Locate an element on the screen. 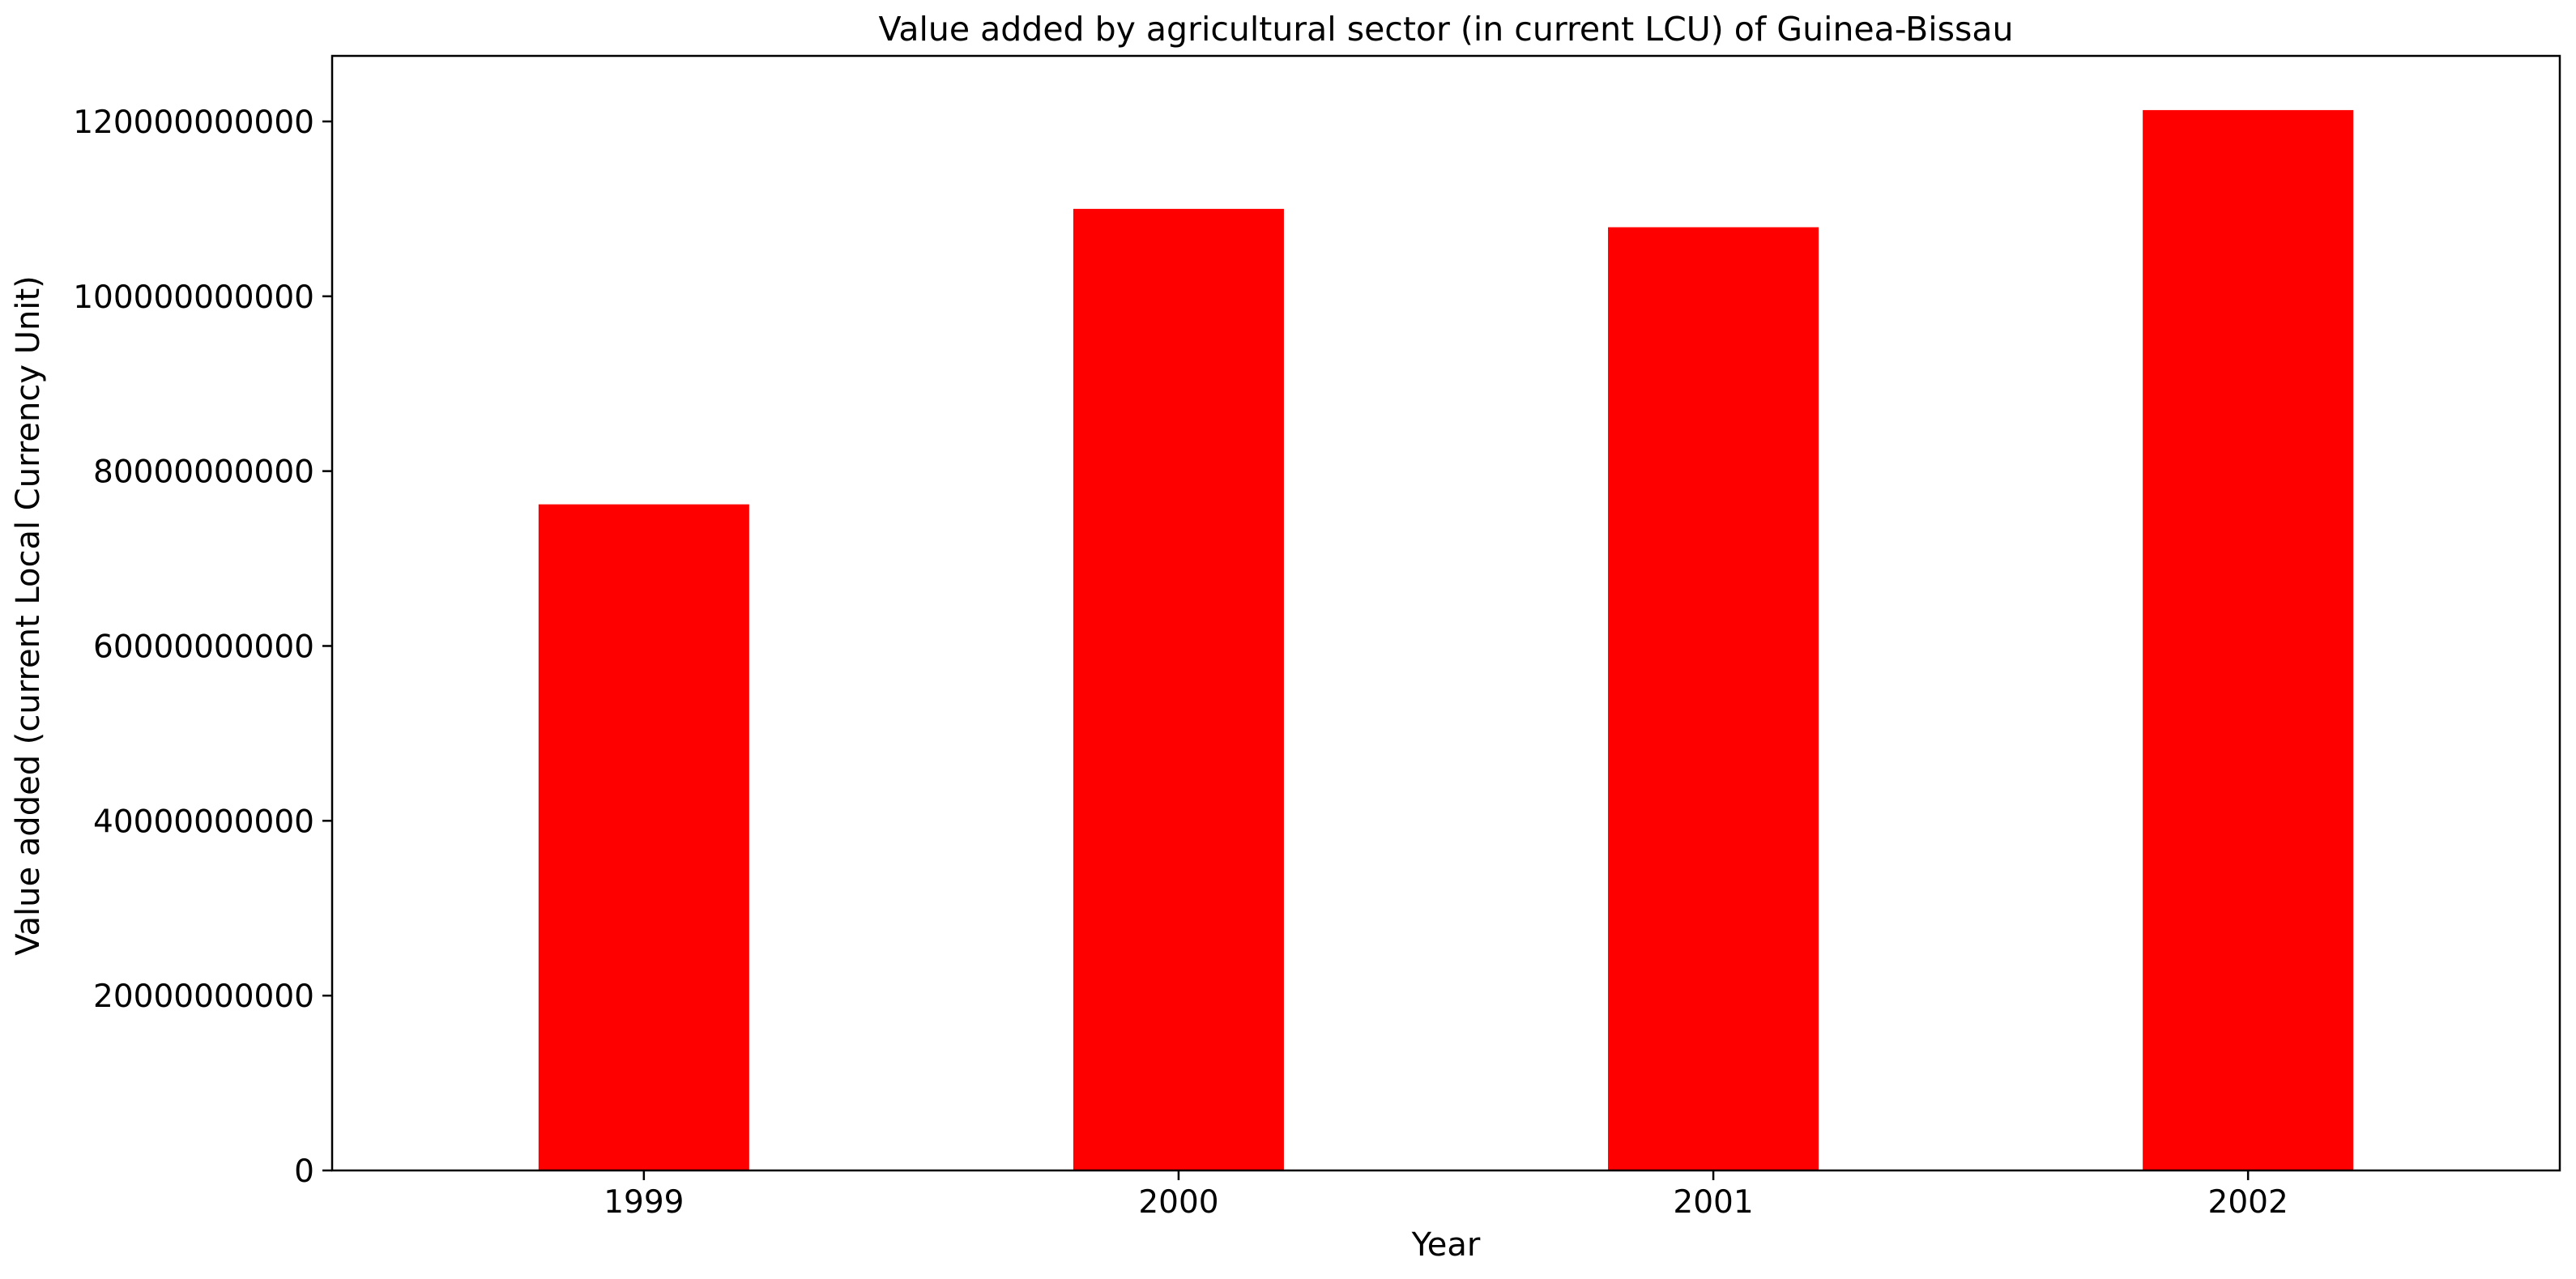 This screenshot has height=1279, width=2576. bar-2001 is located at coordinates (1714, 699).